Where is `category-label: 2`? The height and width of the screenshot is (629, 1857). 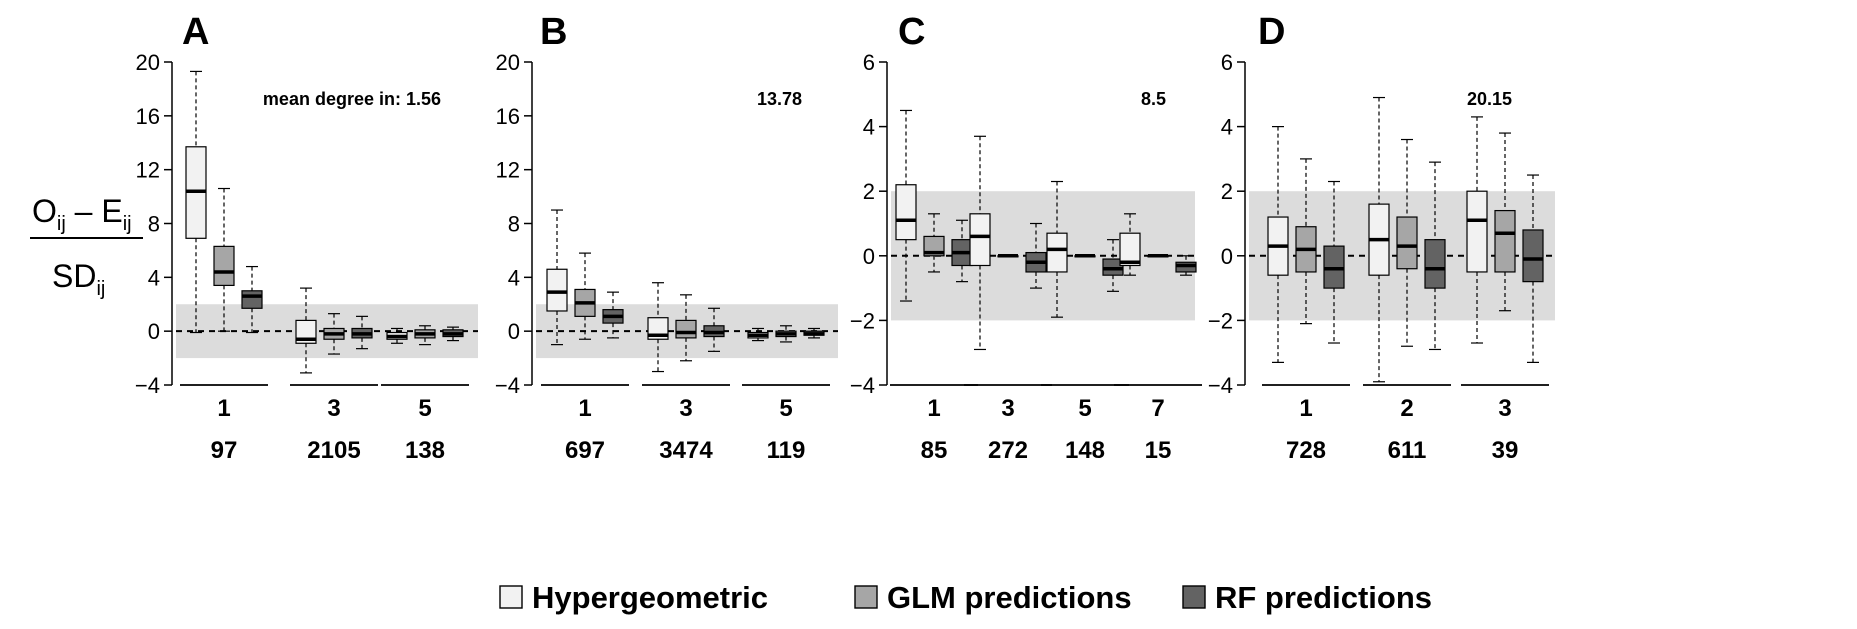
category-label: 2 is located at coordinates (1406, 408).